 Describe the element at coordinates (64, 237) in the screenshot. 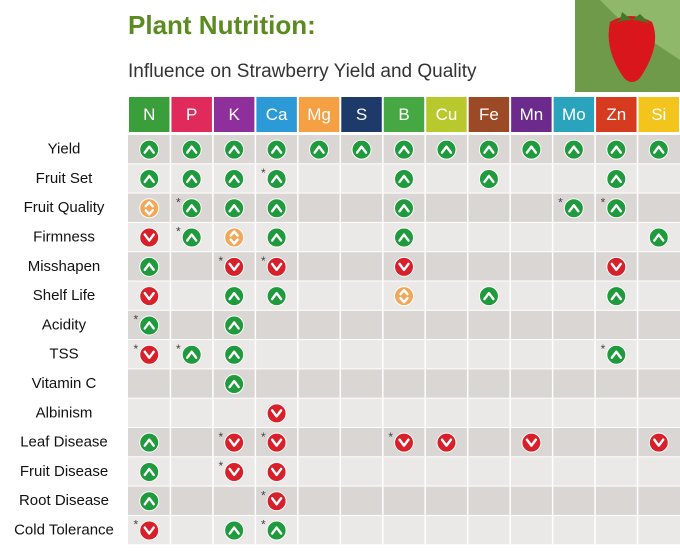

I see `row-label: Firmness` at that location.